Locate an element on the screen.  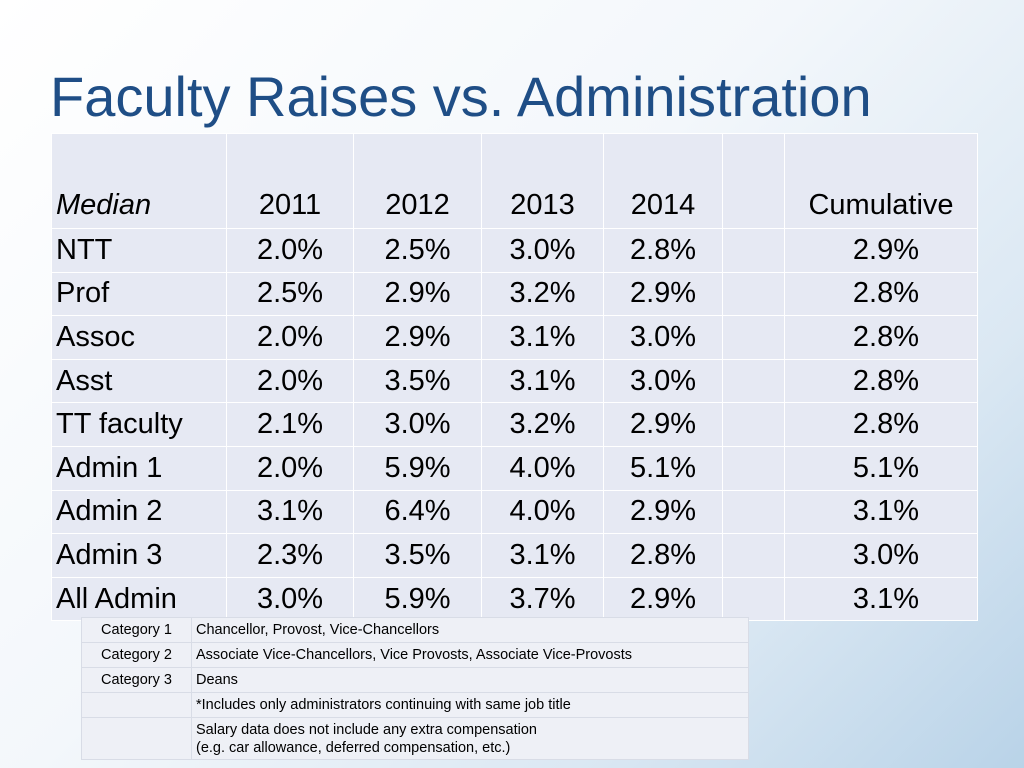
column-header-blank is located at coordinates (753, 181).